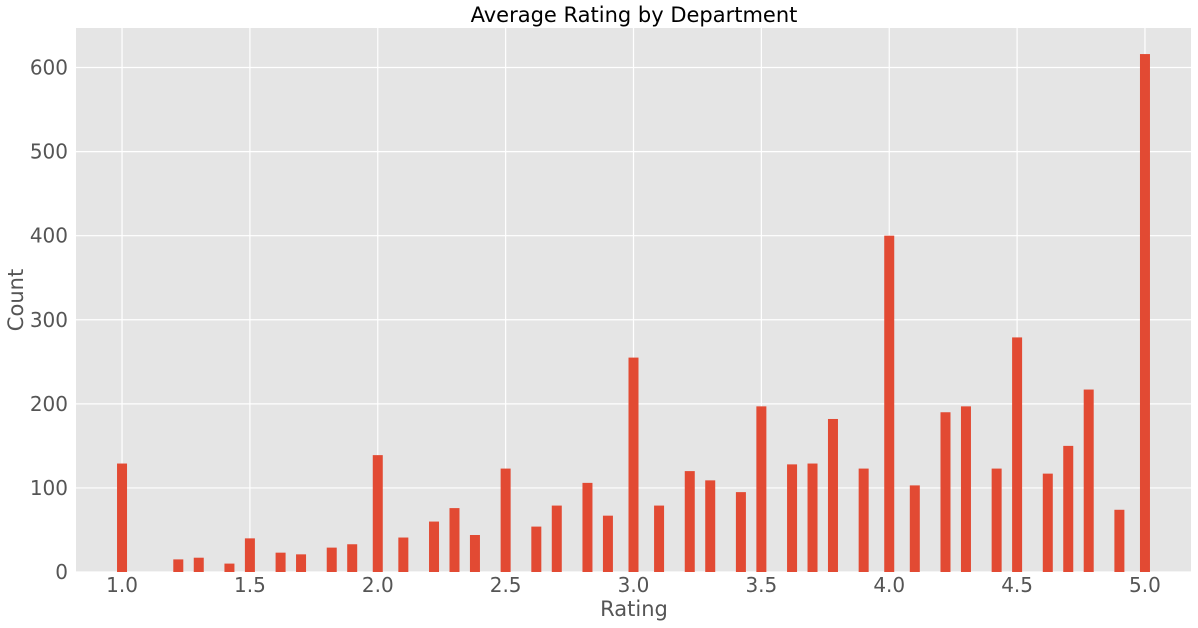  I want to click on x-axis-label: Rating, so click(634, 609).